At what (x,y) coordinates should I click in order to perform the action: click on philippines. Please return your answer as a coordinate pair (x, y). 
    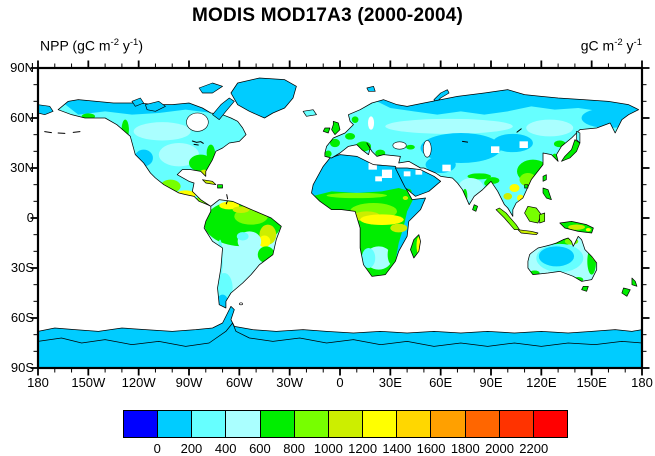
    Looking at the image, I should click on (547, 194).